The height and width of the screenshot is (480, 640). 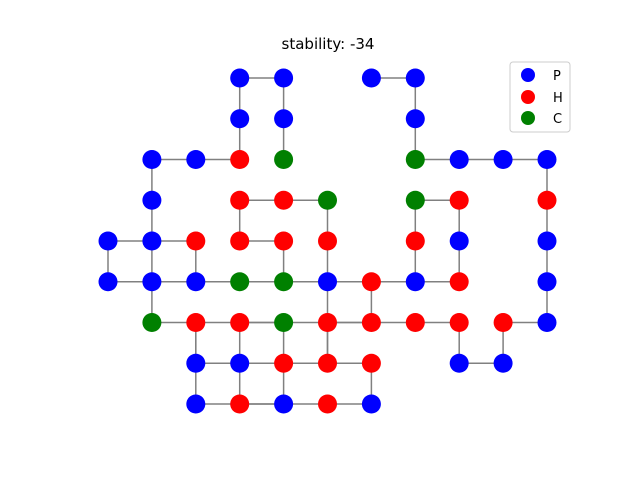 What do you see at coordinates (528, 97) in the screenshot?
I see `legend-marker-h` at bounding box center [528, 97].